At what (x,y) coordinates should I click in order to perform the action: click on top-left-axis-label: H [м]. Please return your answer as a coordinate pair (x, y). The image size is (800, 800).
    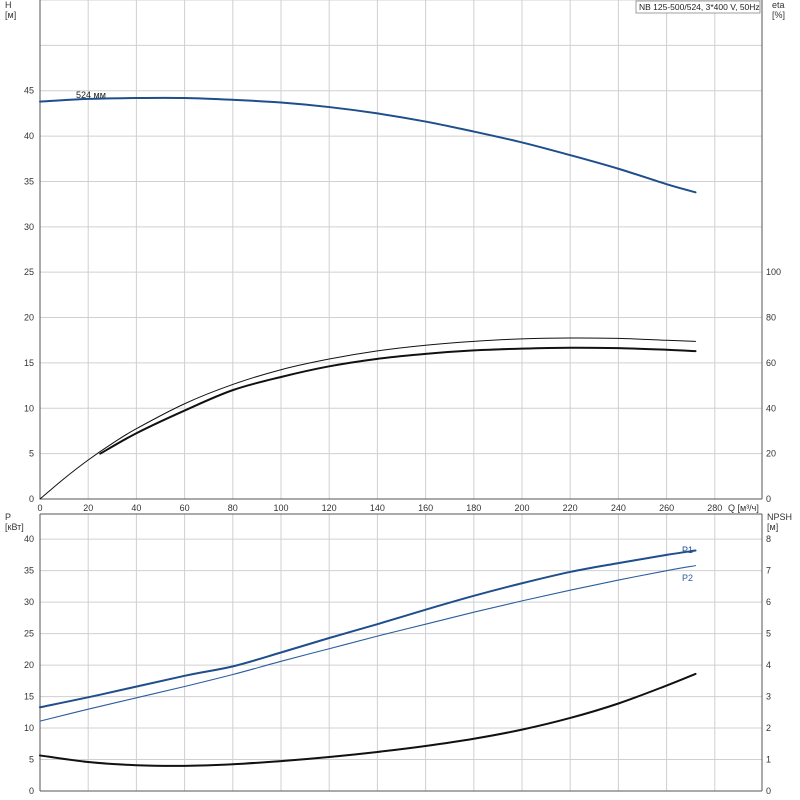
    Looking at the image, I should click on (10, 10).